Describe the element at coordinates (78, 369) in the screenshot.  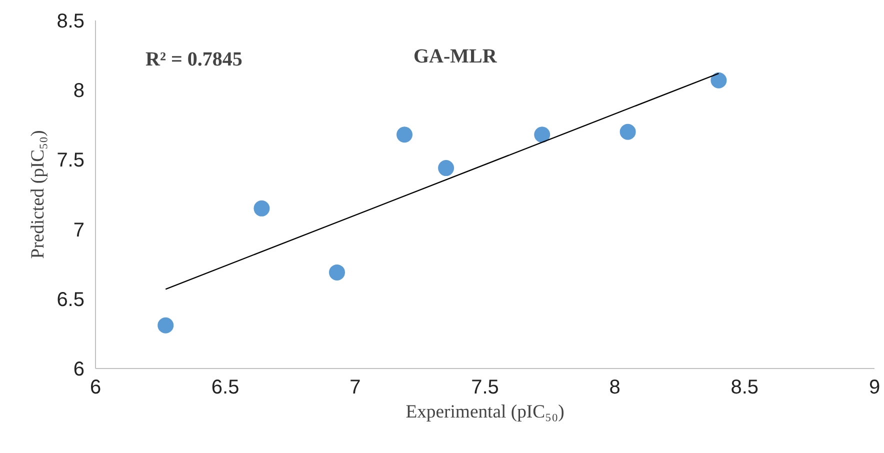
I see `y-tick-label: 6` at that location.